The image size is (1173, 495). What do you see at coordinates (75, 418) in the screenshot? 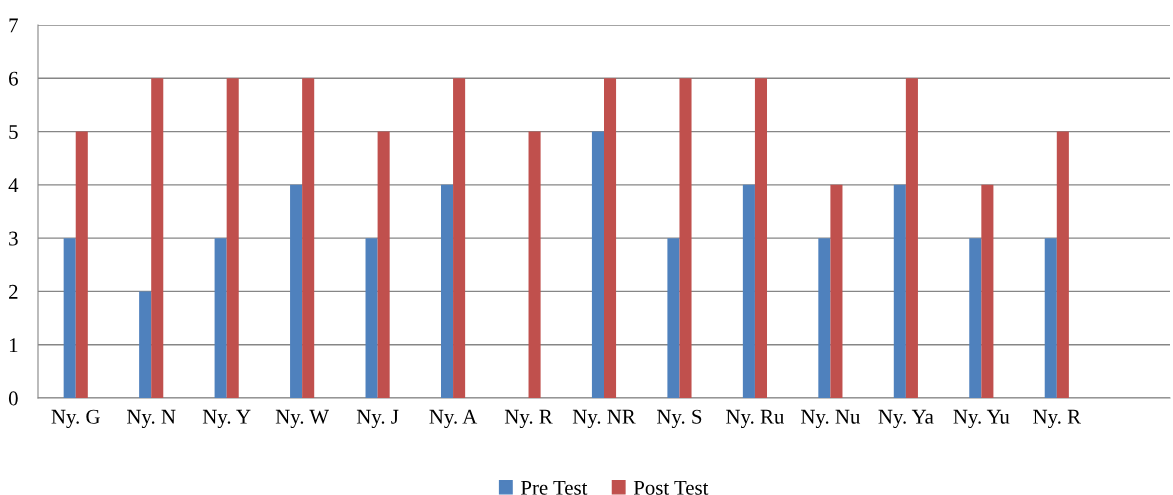
I see `x-tick-label: Ny. G` at bounding box center [75, 418].